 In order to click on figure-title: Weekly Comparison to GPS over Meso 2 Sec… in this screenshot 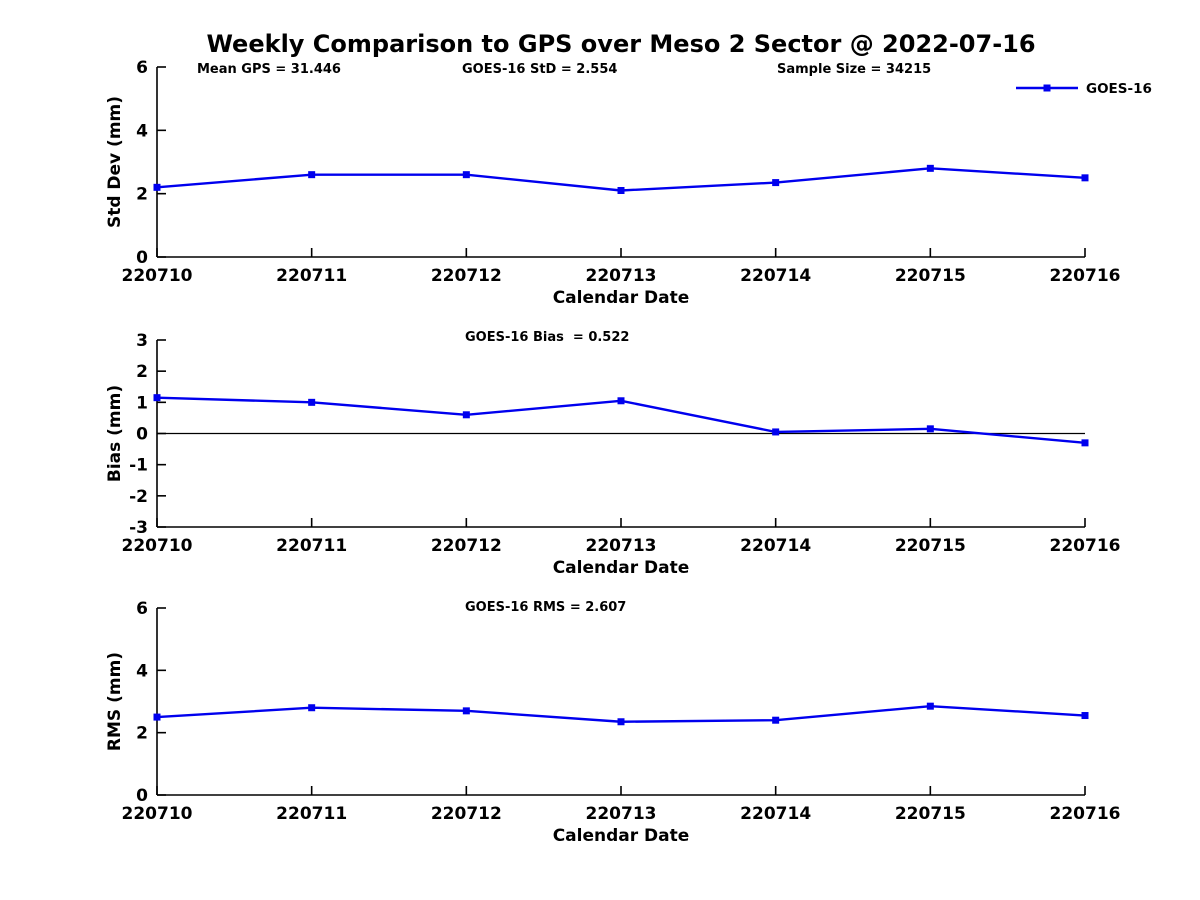, I will do `click(621, 44)`.